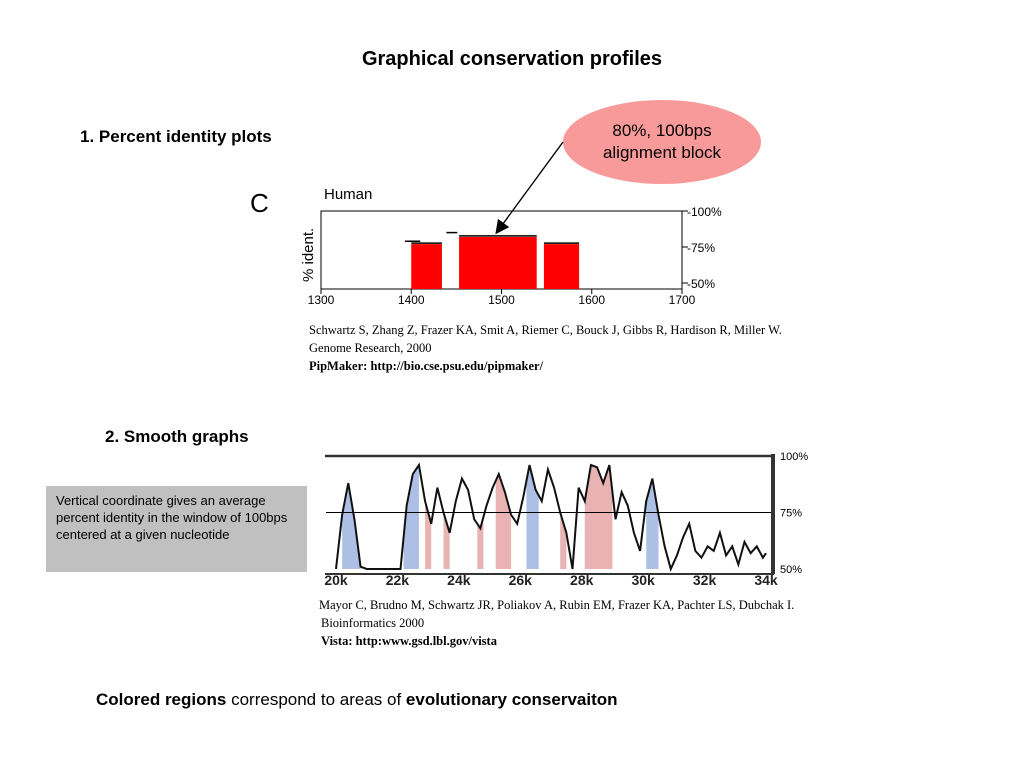 This screenshot has width=1024, height=768. I want to click on vista-chart: 20k 22k 24k 26k 28k 30k 32k 34k 100% 75% 50%, so click(566, 519).